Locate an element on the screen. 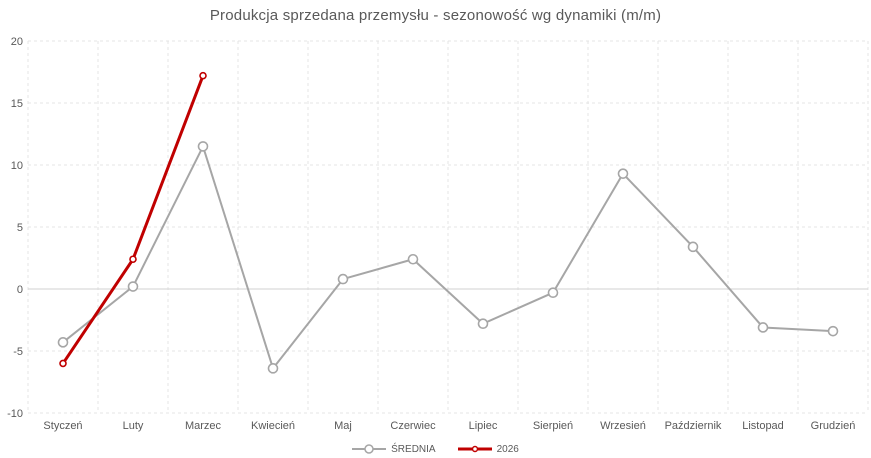 Image resolution: width=871 pixels, height=458 pixels. chart-legend: ŚREDNIA 2026 is located at coordinates (435, 449).